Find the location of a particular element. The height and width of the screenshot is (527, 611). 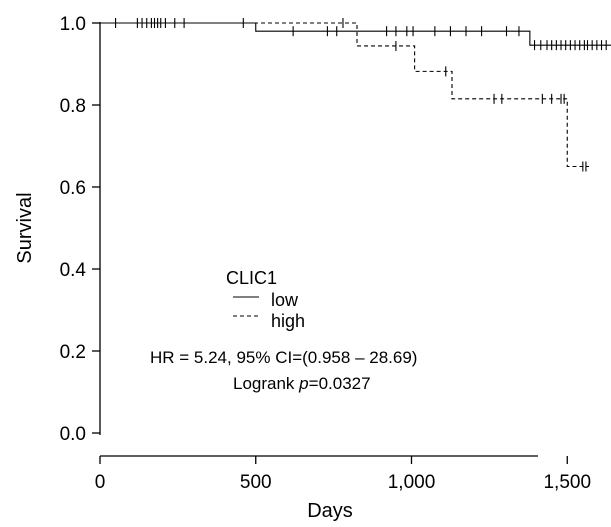

legend-title: CLIC1 is located at coordinates (251, 278).